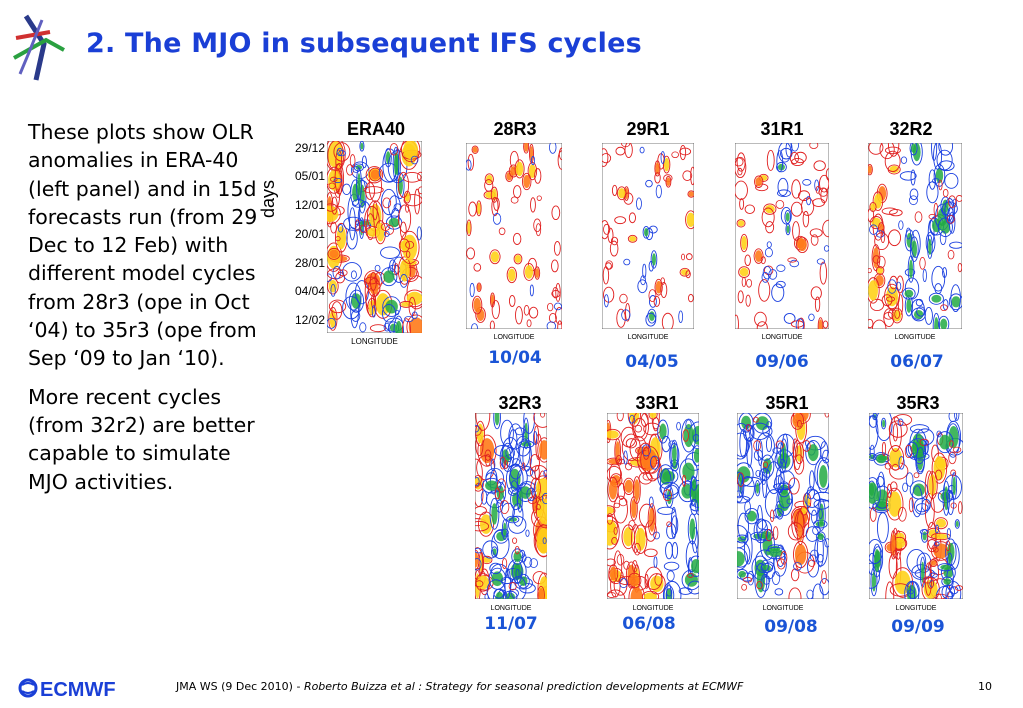 Image resolution: width=1023 pixels, height=708 pixels. I want to click on plot-32r2, so click(915, 236).